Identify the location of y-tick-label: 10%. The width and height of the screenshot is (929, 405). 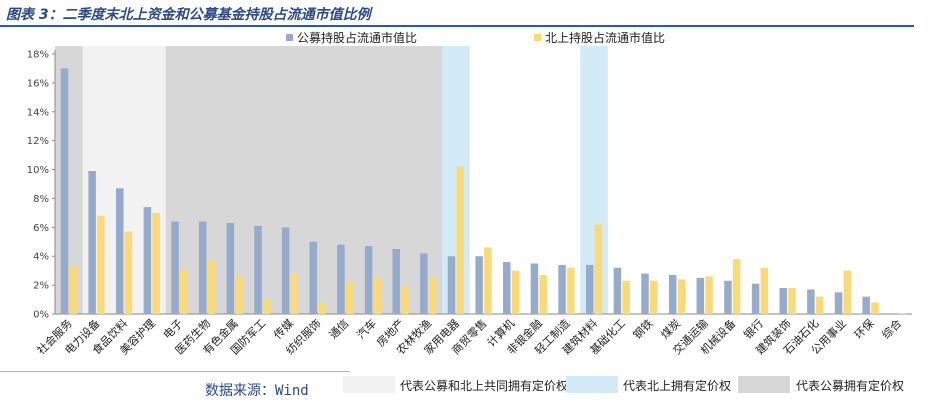
(38, 170).